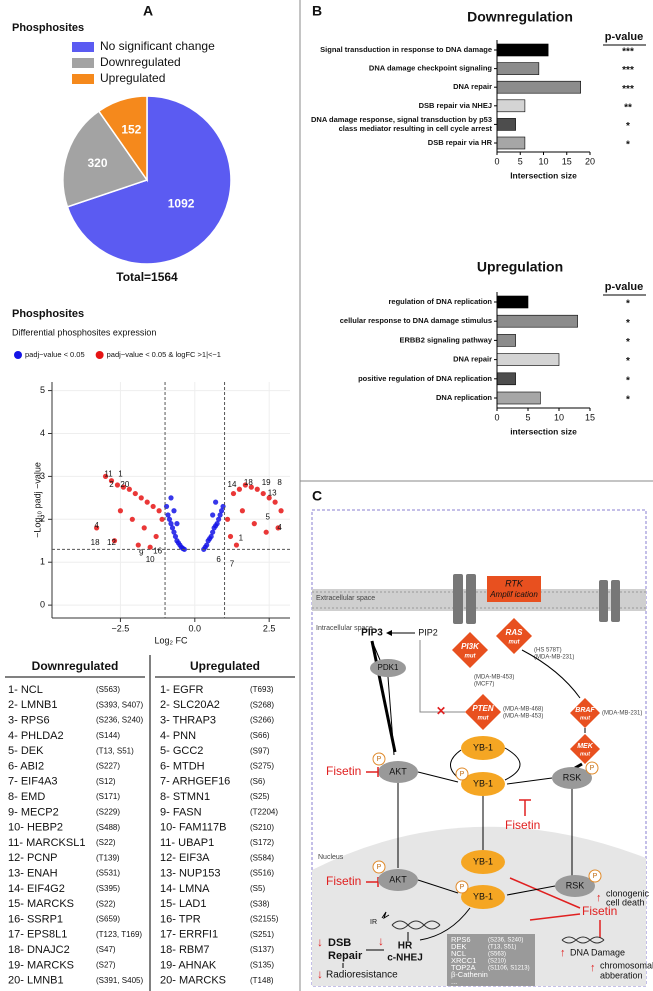 The image size is (653, 991). What do you see at coordinates (497, 955) in the screenshot?
I see `gene-site: (S563)` at bounding box center [497, 955].